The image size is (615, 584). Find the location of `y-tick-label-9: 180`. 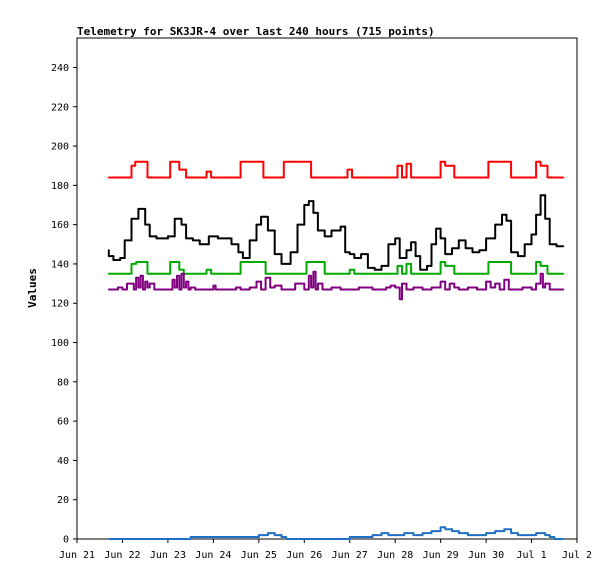

y-tick-label-9: 180 is located at coordinates (60, 186).